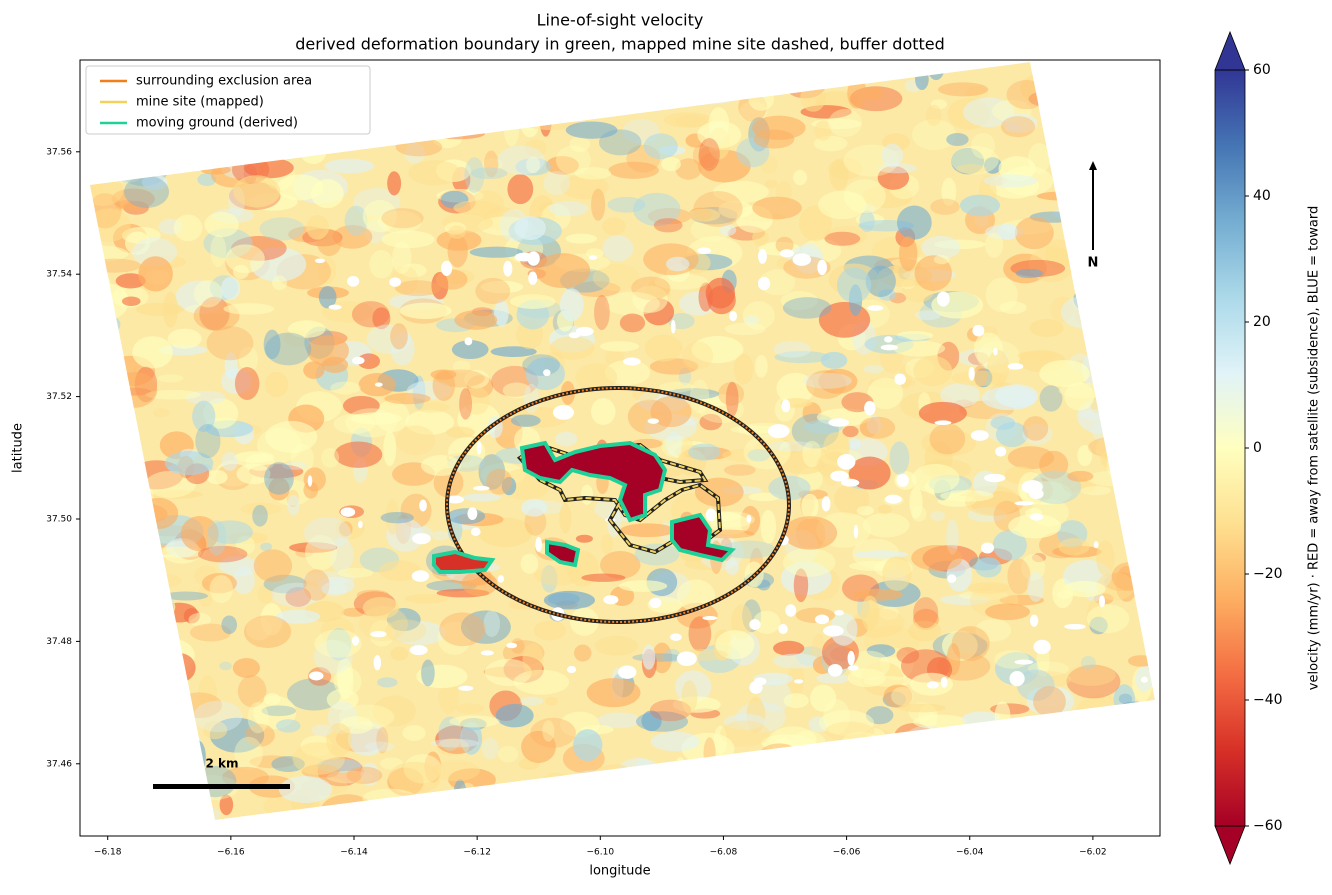  I want to click on scale-bar, so click(221, 786).